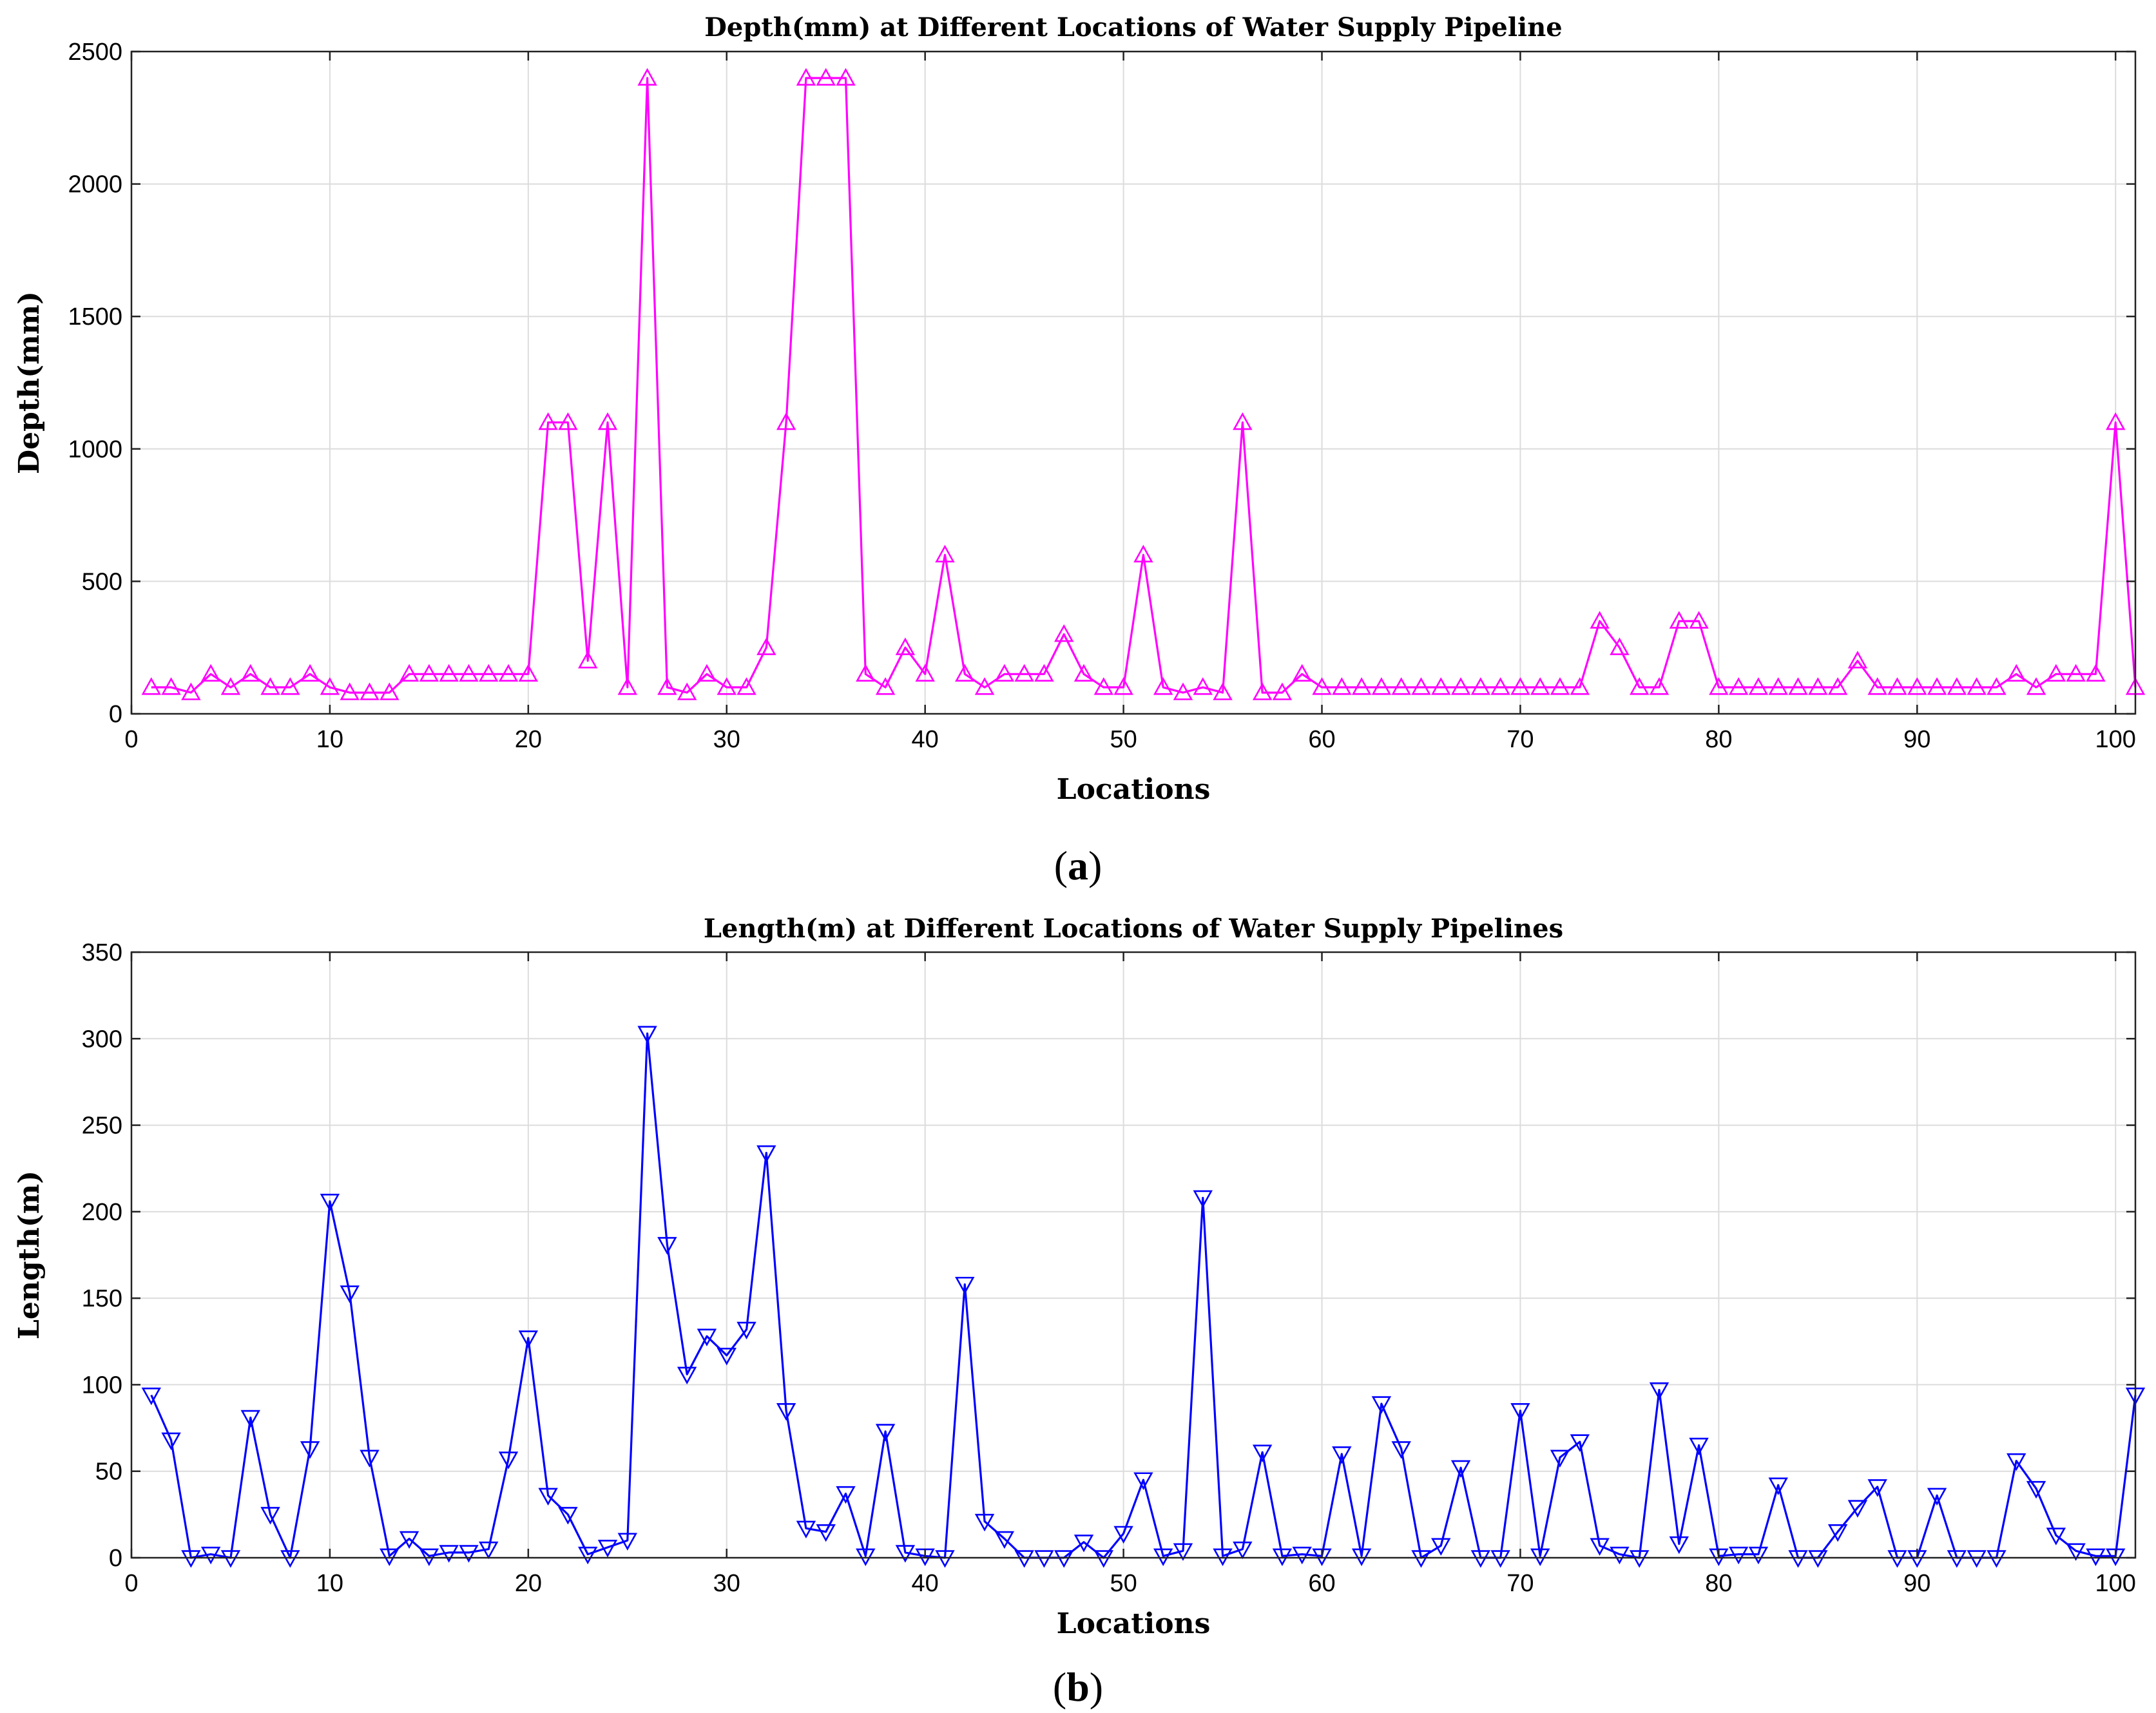 Image resolution: width=2156 pixels, height=1713 pixels. I want to click on x-tick-label: 30, so click(726, 1583).